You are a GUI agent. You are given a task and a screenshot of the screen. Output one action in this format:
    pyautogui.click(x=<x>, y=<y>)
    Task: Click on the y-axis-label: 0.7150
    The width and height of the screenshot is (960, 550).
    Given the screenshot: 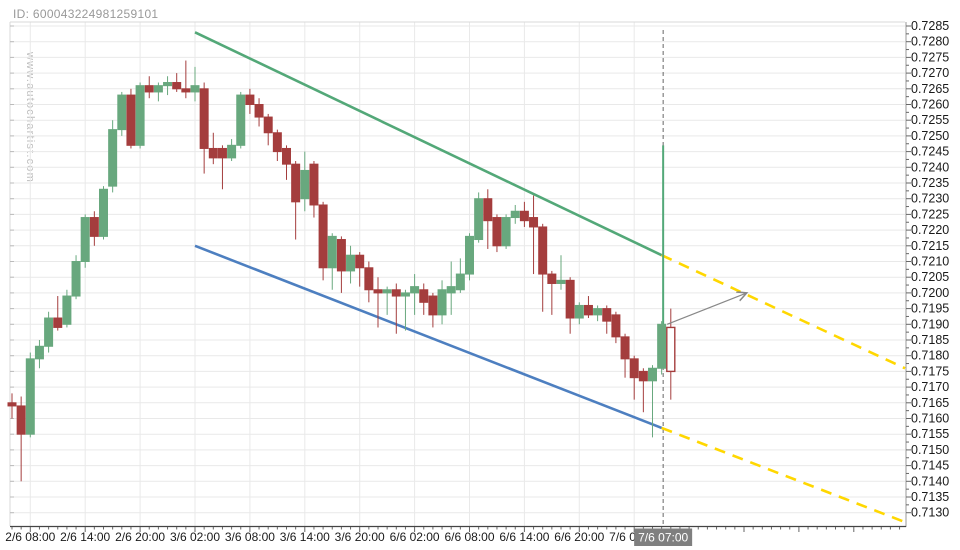 What is the action you would take?
    pyautogui.click(x=930, y=450)
    